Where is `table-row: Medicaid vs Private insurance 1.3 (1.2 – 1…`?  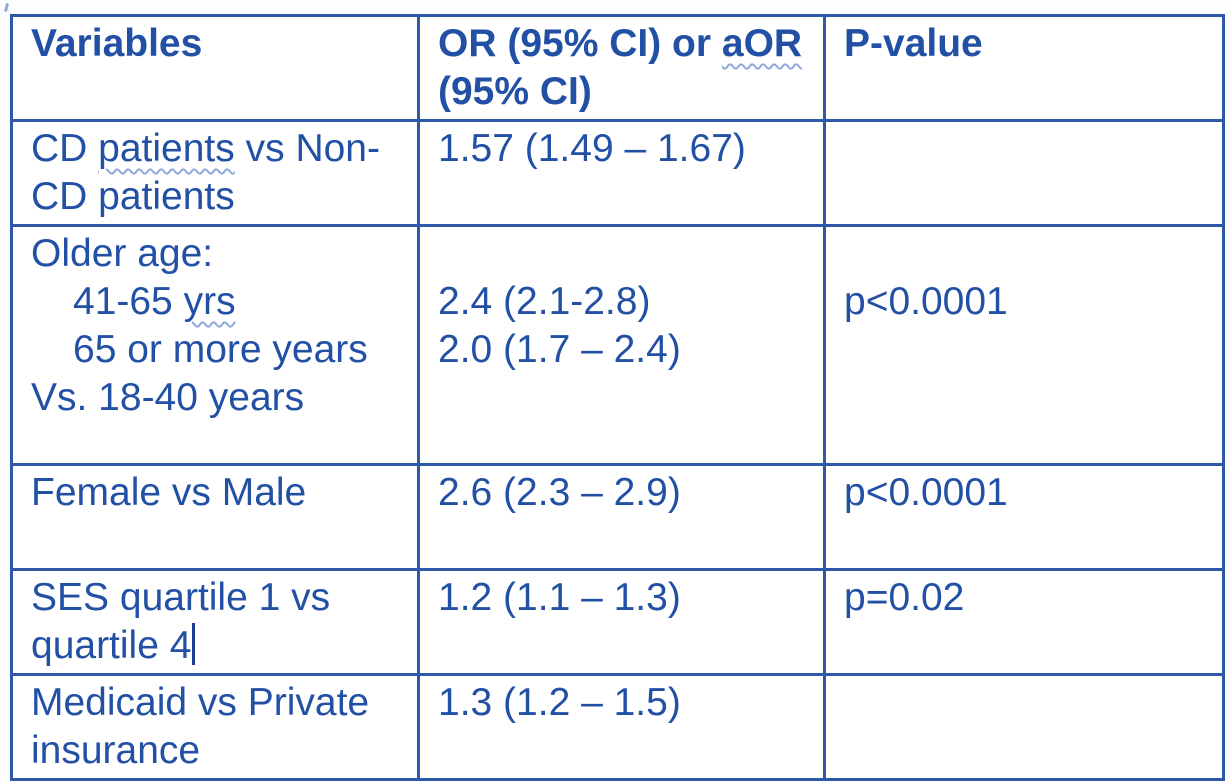 table-row: Medicaid vs Private insurance 1.3 (1.2 – 1… is located at coordinates (617, 727).